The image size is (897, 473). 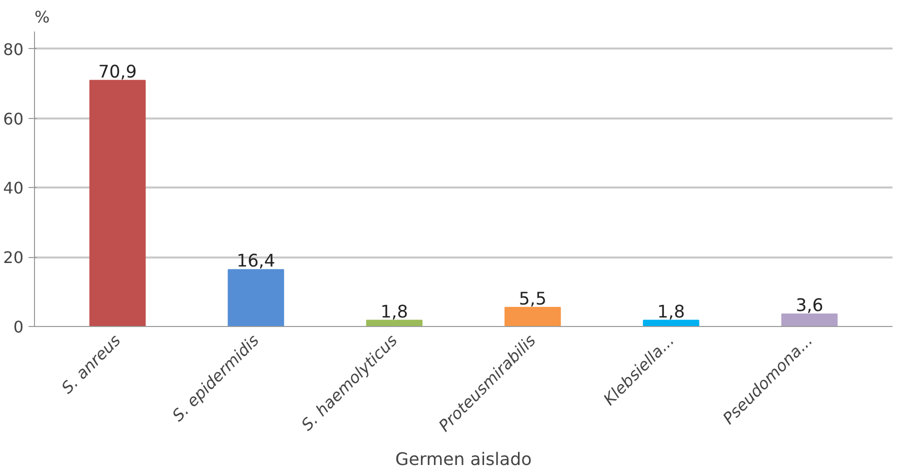 I want to click on y-tick-label: 80, so click(x=13, y=49).